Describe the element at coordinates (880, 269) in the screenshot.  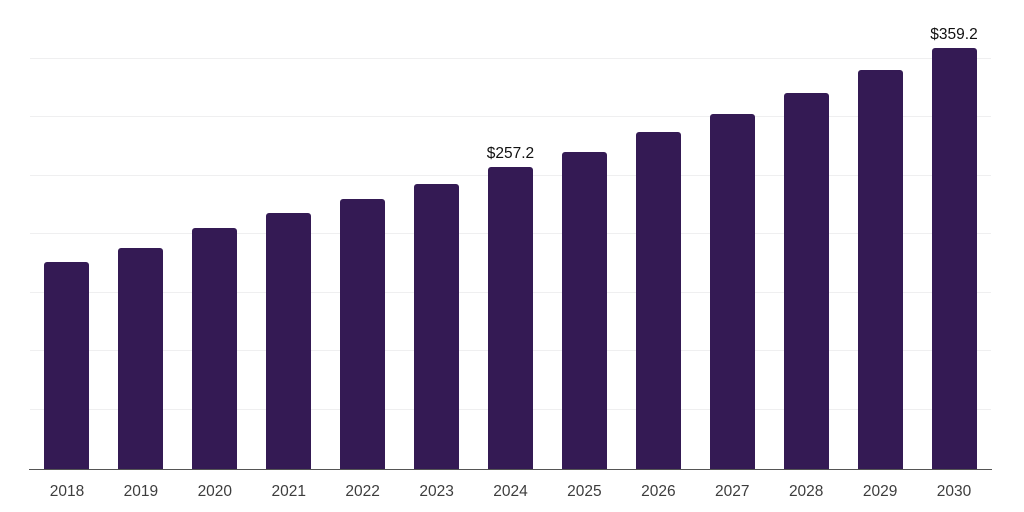
I see `bar-2029` at that location.